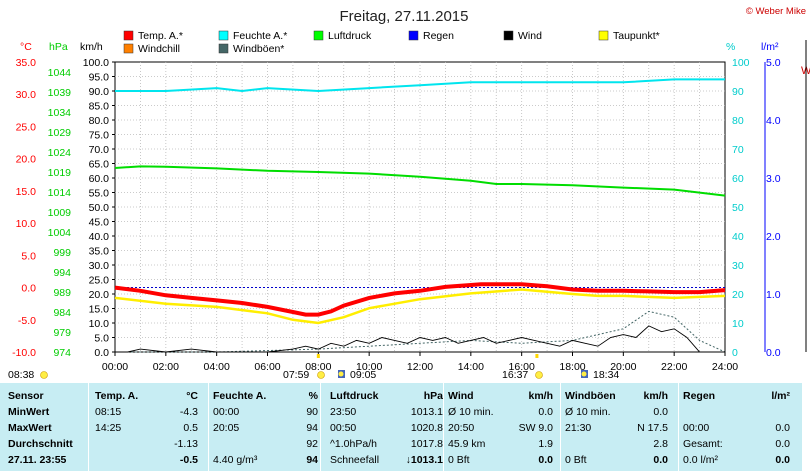  I want to click on kmh-tick-label: 85.0, so click(99, 107).